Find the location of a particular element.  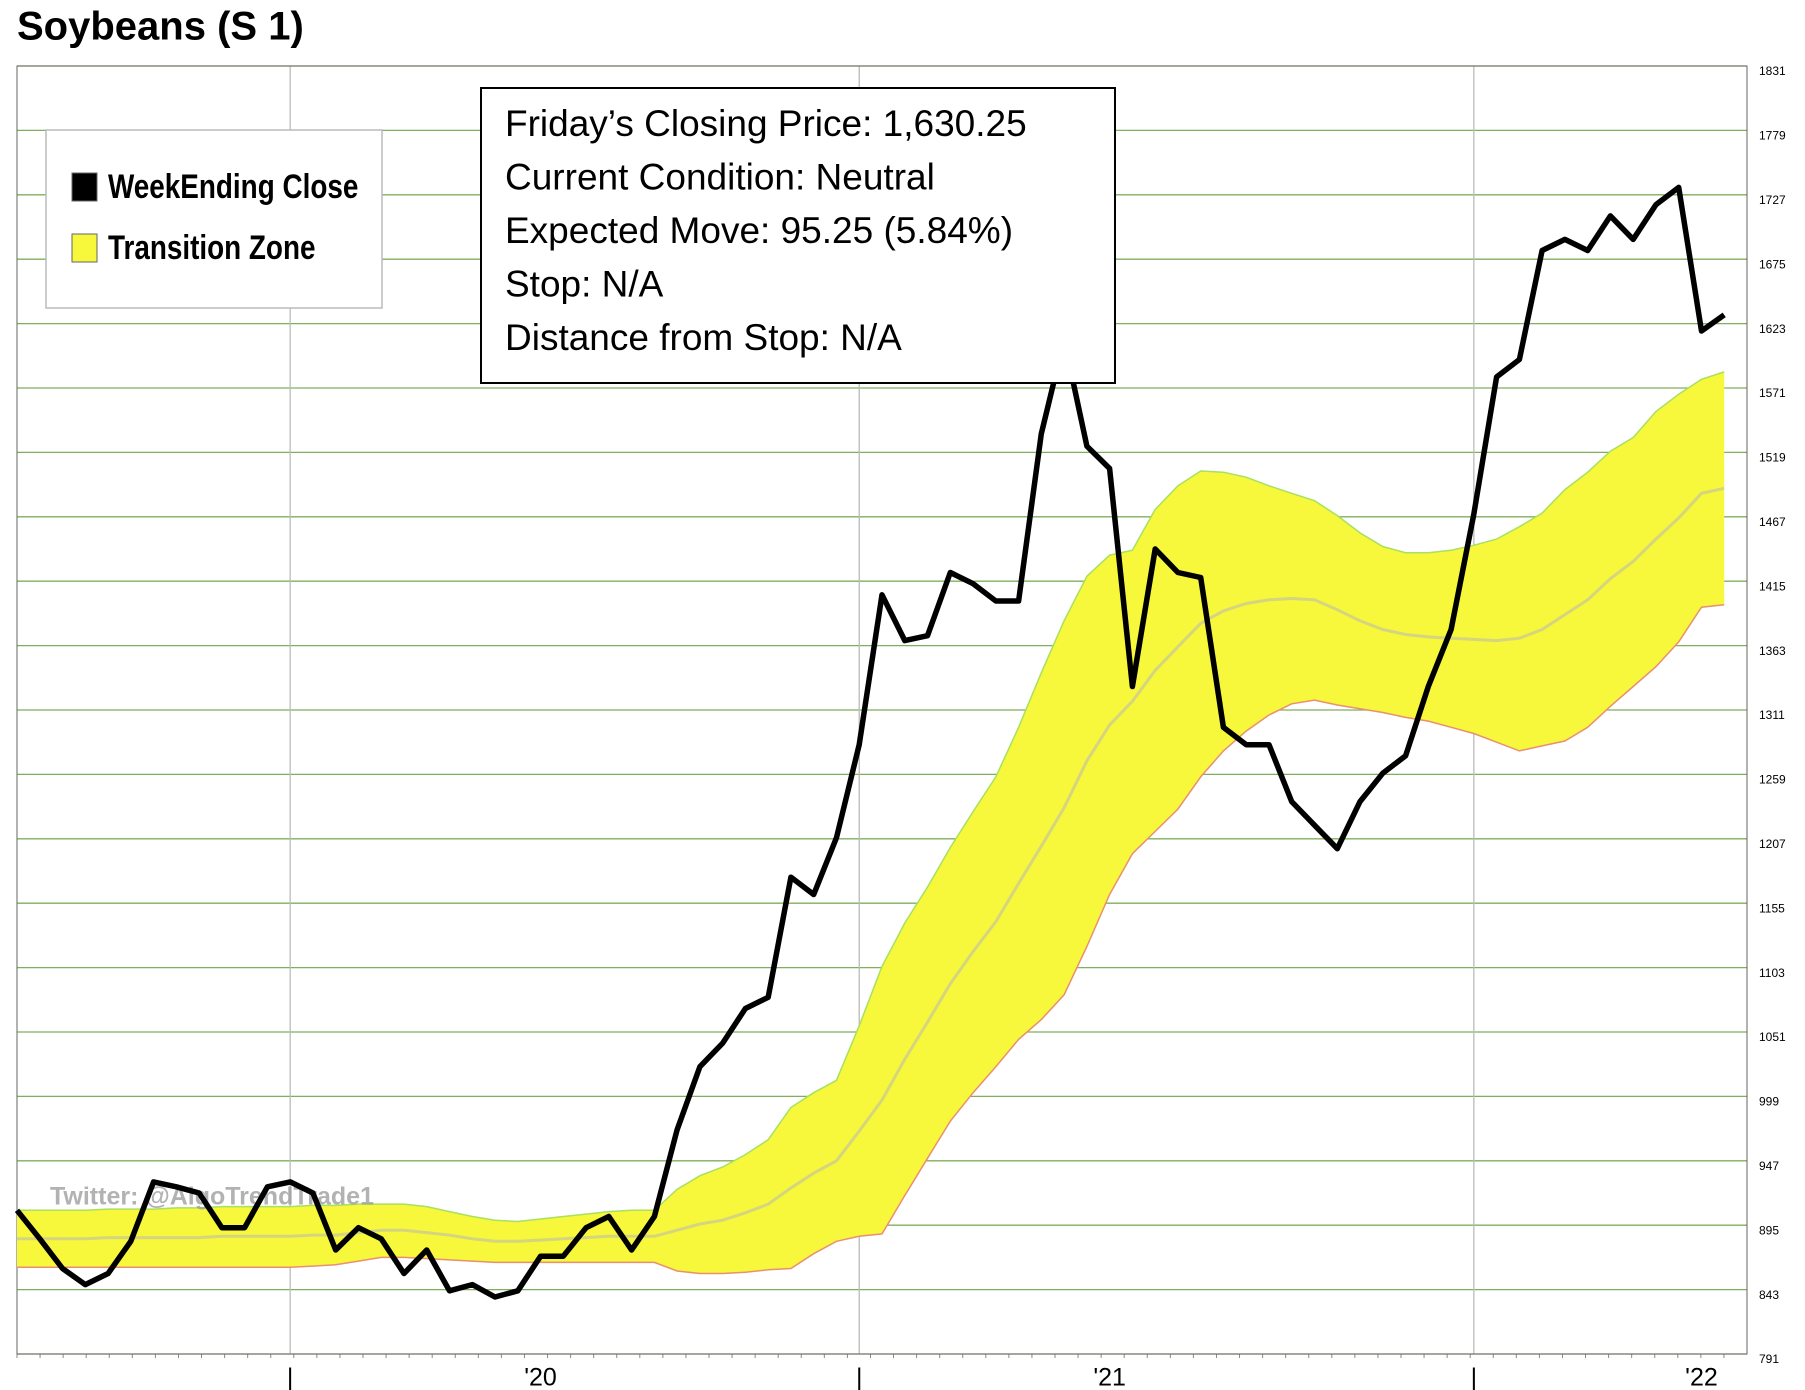

y-tick-label: 1675 is located at coordinates (1772, 264).